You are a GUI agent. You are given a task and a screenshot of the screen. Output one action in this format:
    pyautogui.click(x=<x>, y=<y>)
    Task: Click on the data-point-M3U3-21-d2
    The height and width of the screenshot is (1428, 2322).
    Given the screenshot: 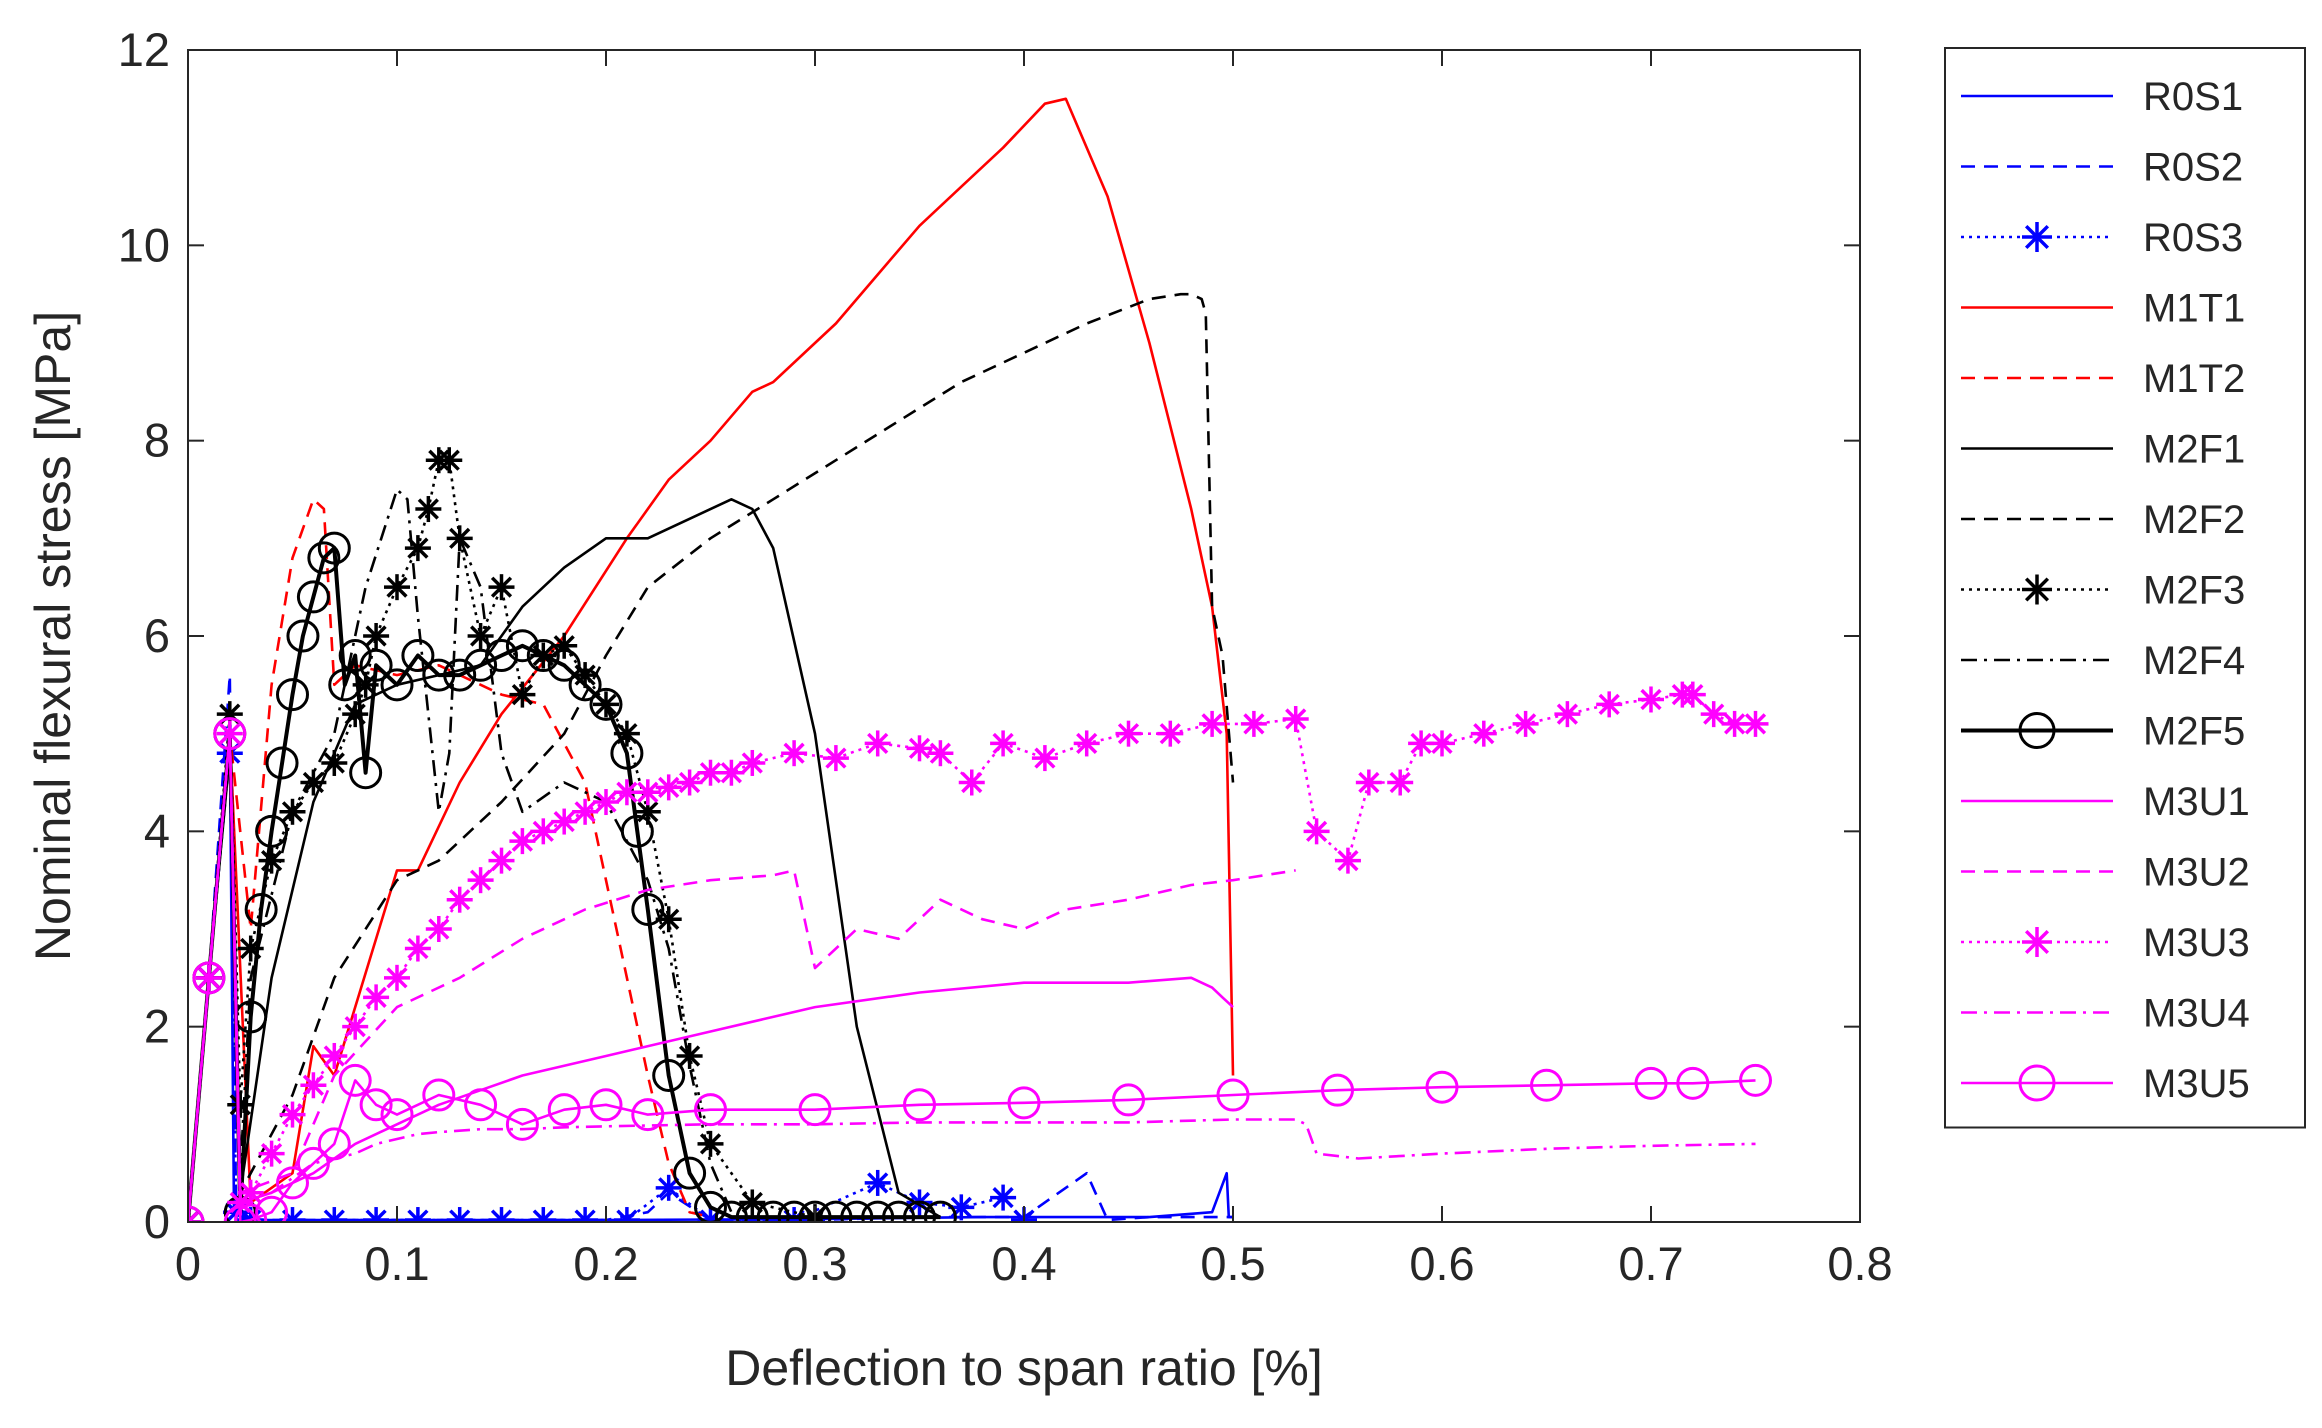 What is the action you would take?
    pyautogui.click(x=606, y=802)
    